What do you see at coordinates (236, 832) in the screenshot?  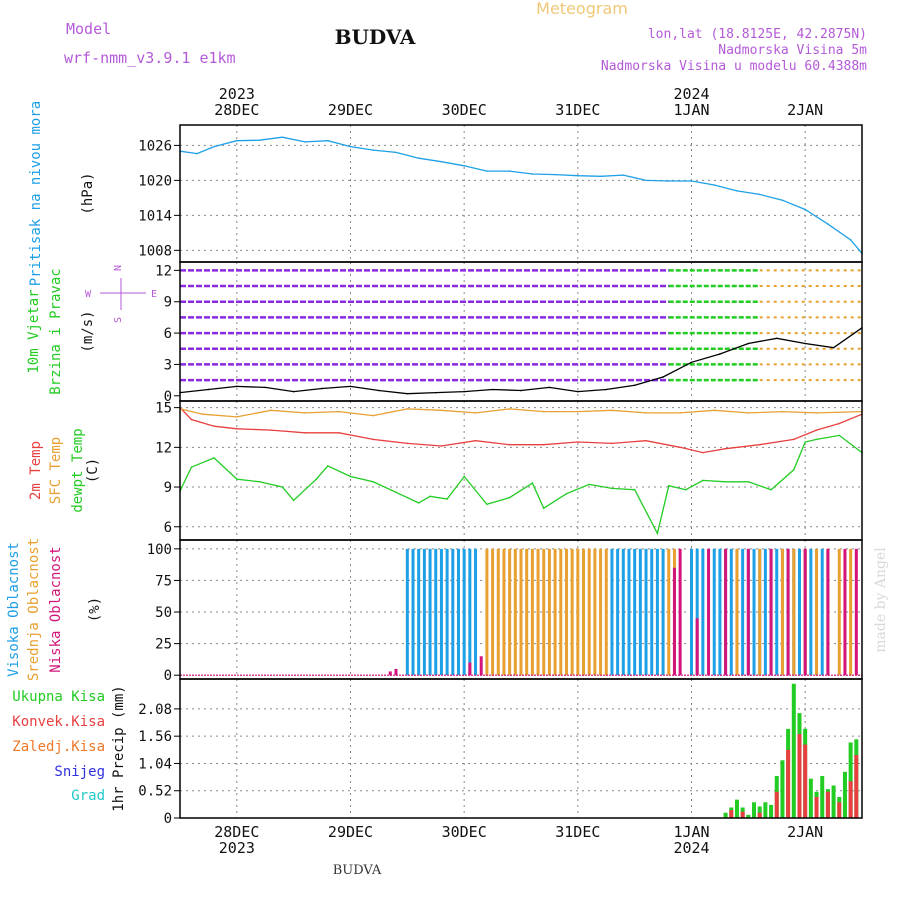 I see `bottom-day-label: 28DEC` at bounding box center [236, 832].